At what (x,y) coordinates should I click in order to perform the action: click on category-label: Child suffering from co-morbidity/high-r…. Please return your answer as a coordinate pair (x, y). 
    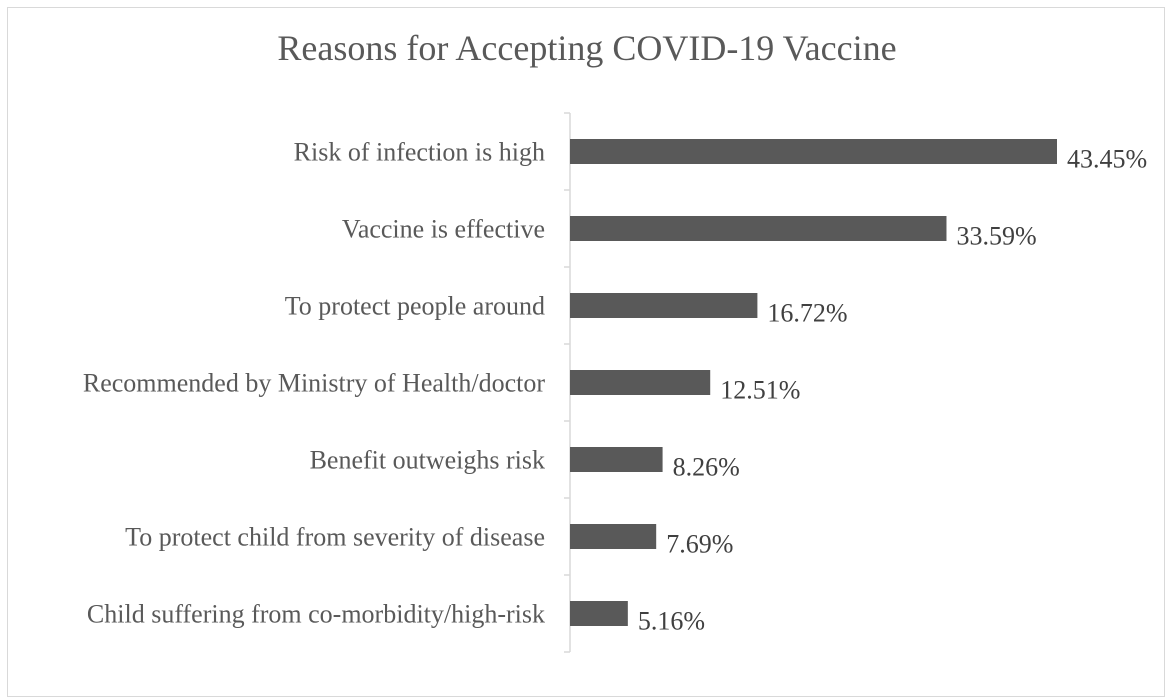
    Looking at the image, I should click on (316, 614).